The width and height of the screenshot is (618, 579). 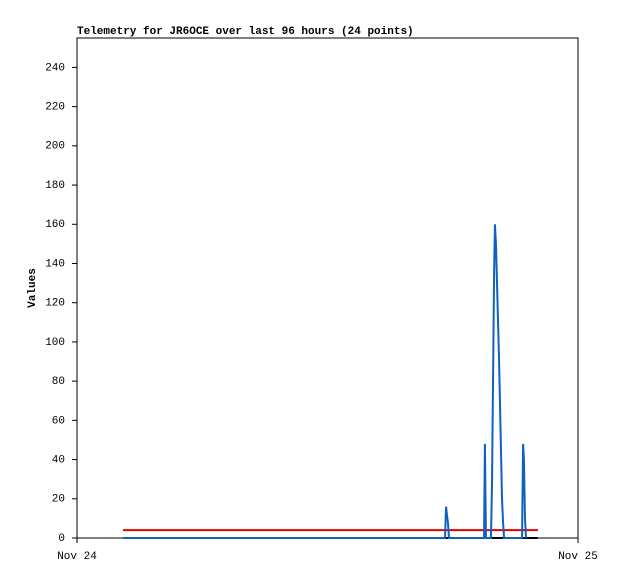 I want to click on y-tick-label: 100, so click(x=55, y=343).